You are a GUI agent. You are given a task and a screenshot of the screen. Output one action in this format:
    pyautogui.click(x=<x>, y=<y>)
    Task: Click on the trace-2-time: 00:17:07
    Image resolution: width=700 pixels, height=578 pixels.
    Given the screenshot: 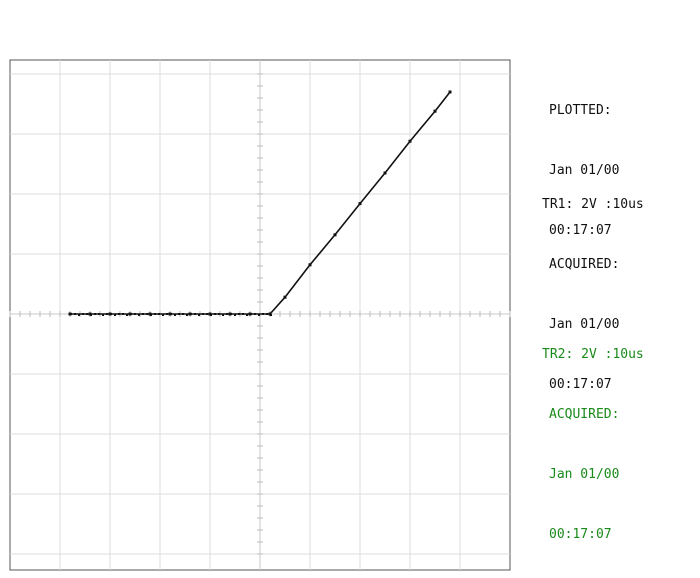 What is the action you would take?
    pyautogui.click(x=580, y=534)
    